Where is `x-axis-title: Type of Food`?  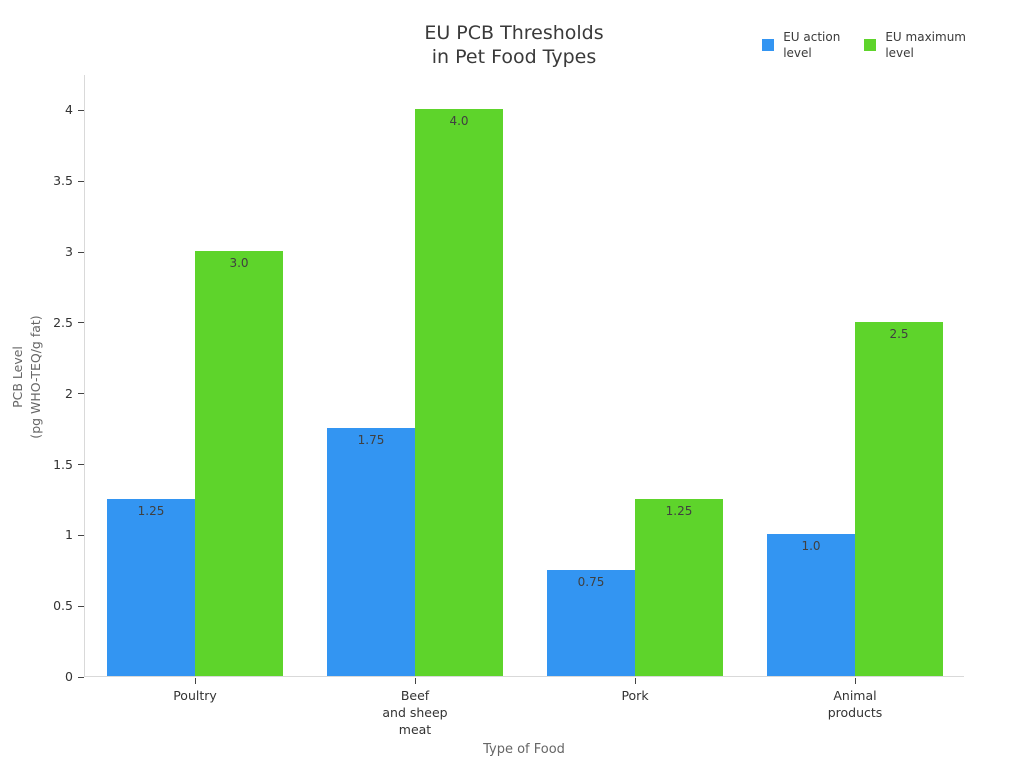
x-axis-title: Type of Food is located at coordinates (524, 749).